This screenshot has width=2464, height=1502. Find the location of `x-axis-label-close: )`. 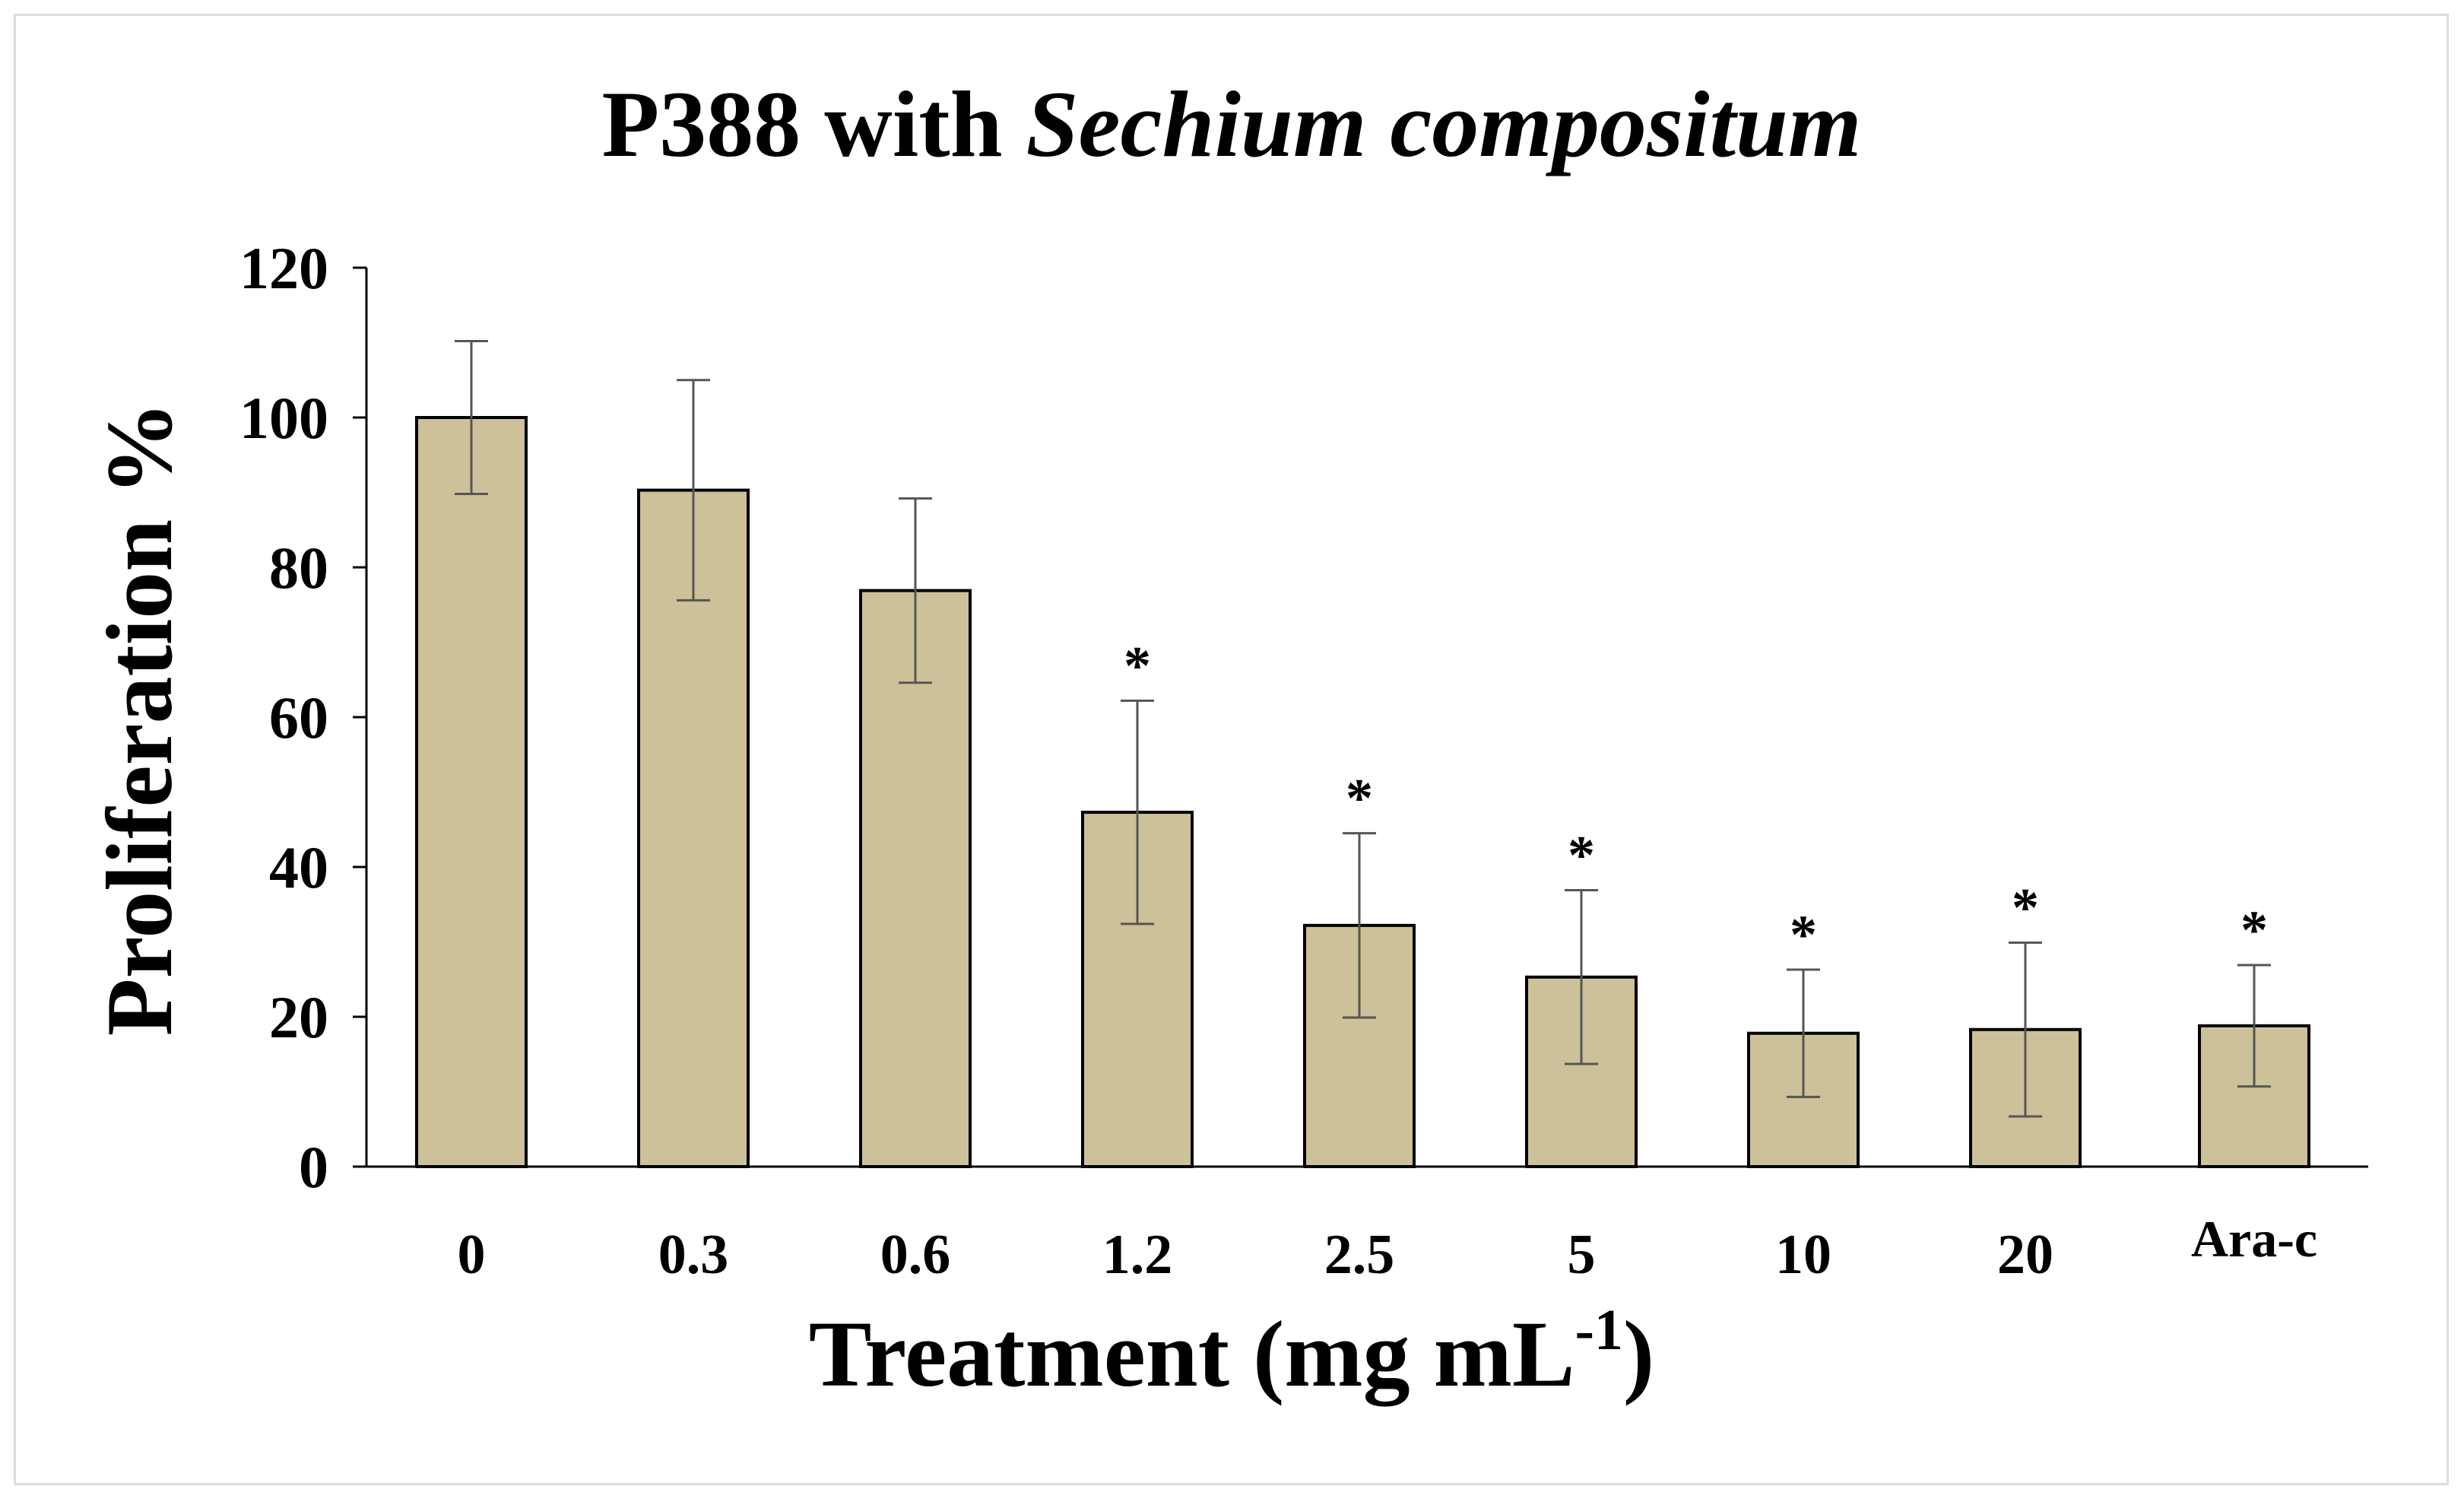

x-axis-label-close: ) is located at coordinates (1638, 1354).